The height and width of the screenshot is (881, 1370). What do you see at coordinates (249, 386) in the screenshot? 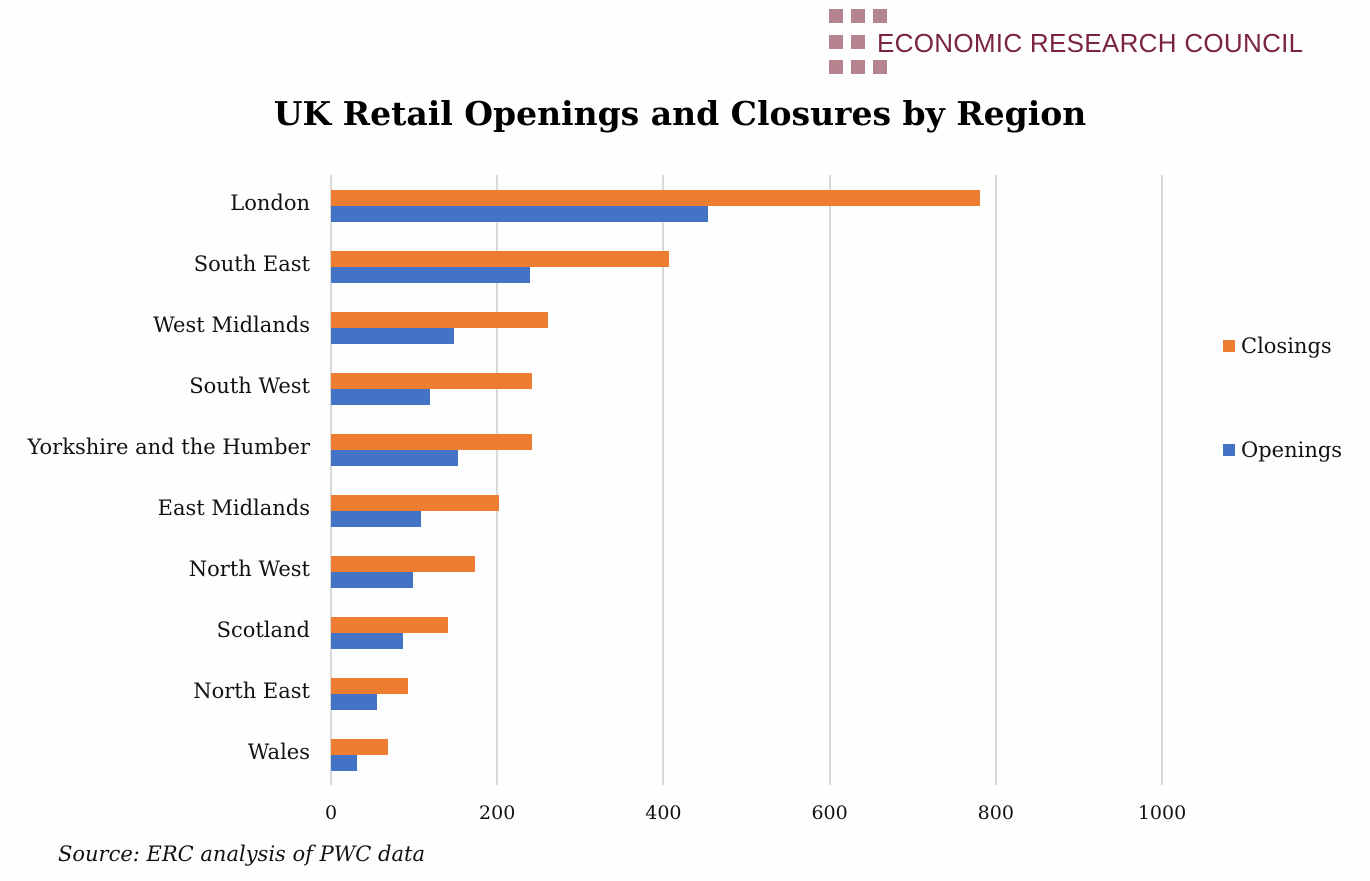
I see `category-label: South West` at bounding box center [249, 386].